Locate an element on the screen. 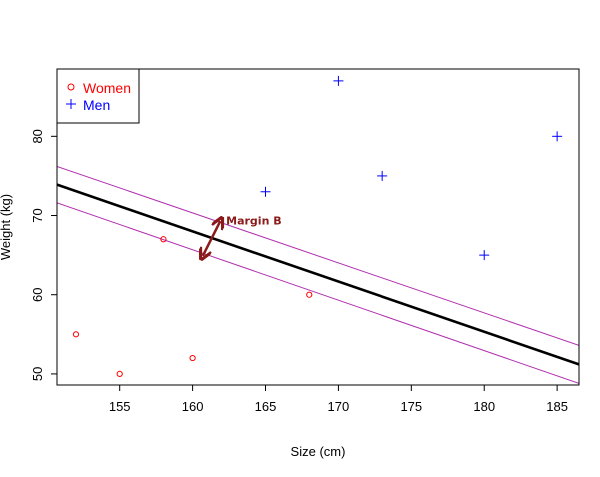 This screenshot has width=600, height=477. y-axis-label: Weight (kg) is located at coordinates (6, 227).